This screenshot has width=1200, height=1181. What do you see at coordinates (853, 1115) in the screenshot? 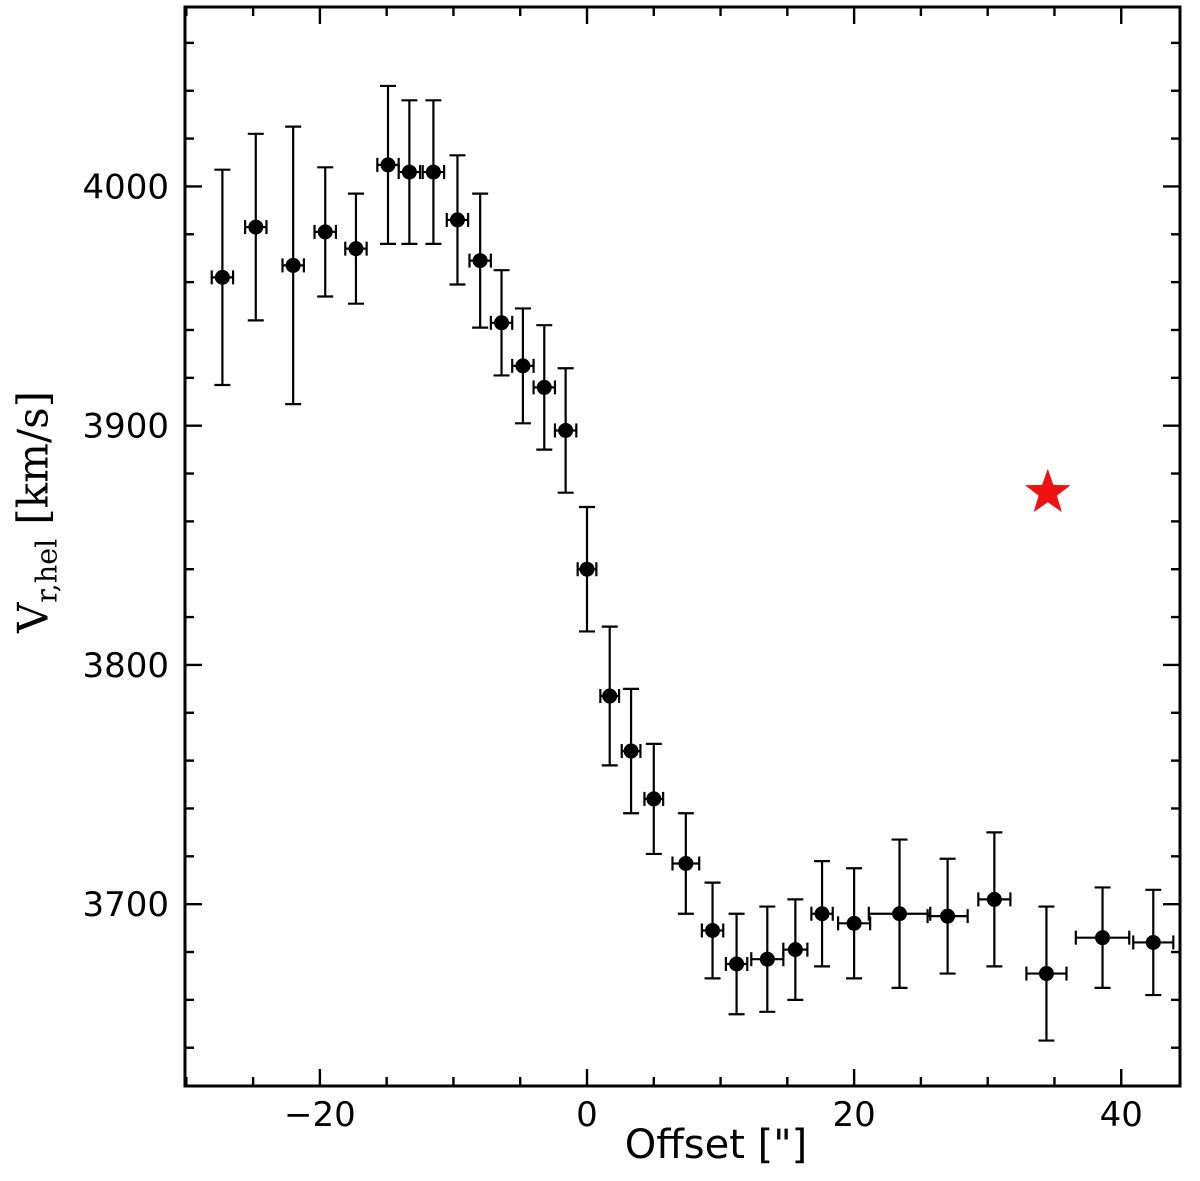
I see `x-tick-label: 20` at bounding box center [853, 1115].